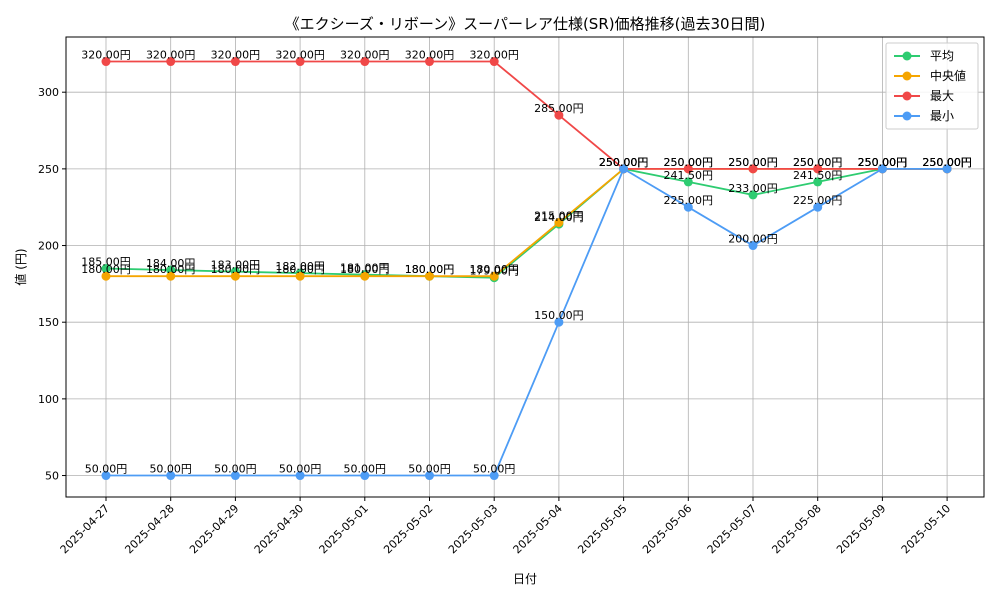 This screenshot has width=1000, height=600. Describe the element at coordinates (408, 529) in the screenshot. I see `x-tick-label: 2025-05-02` at that location.